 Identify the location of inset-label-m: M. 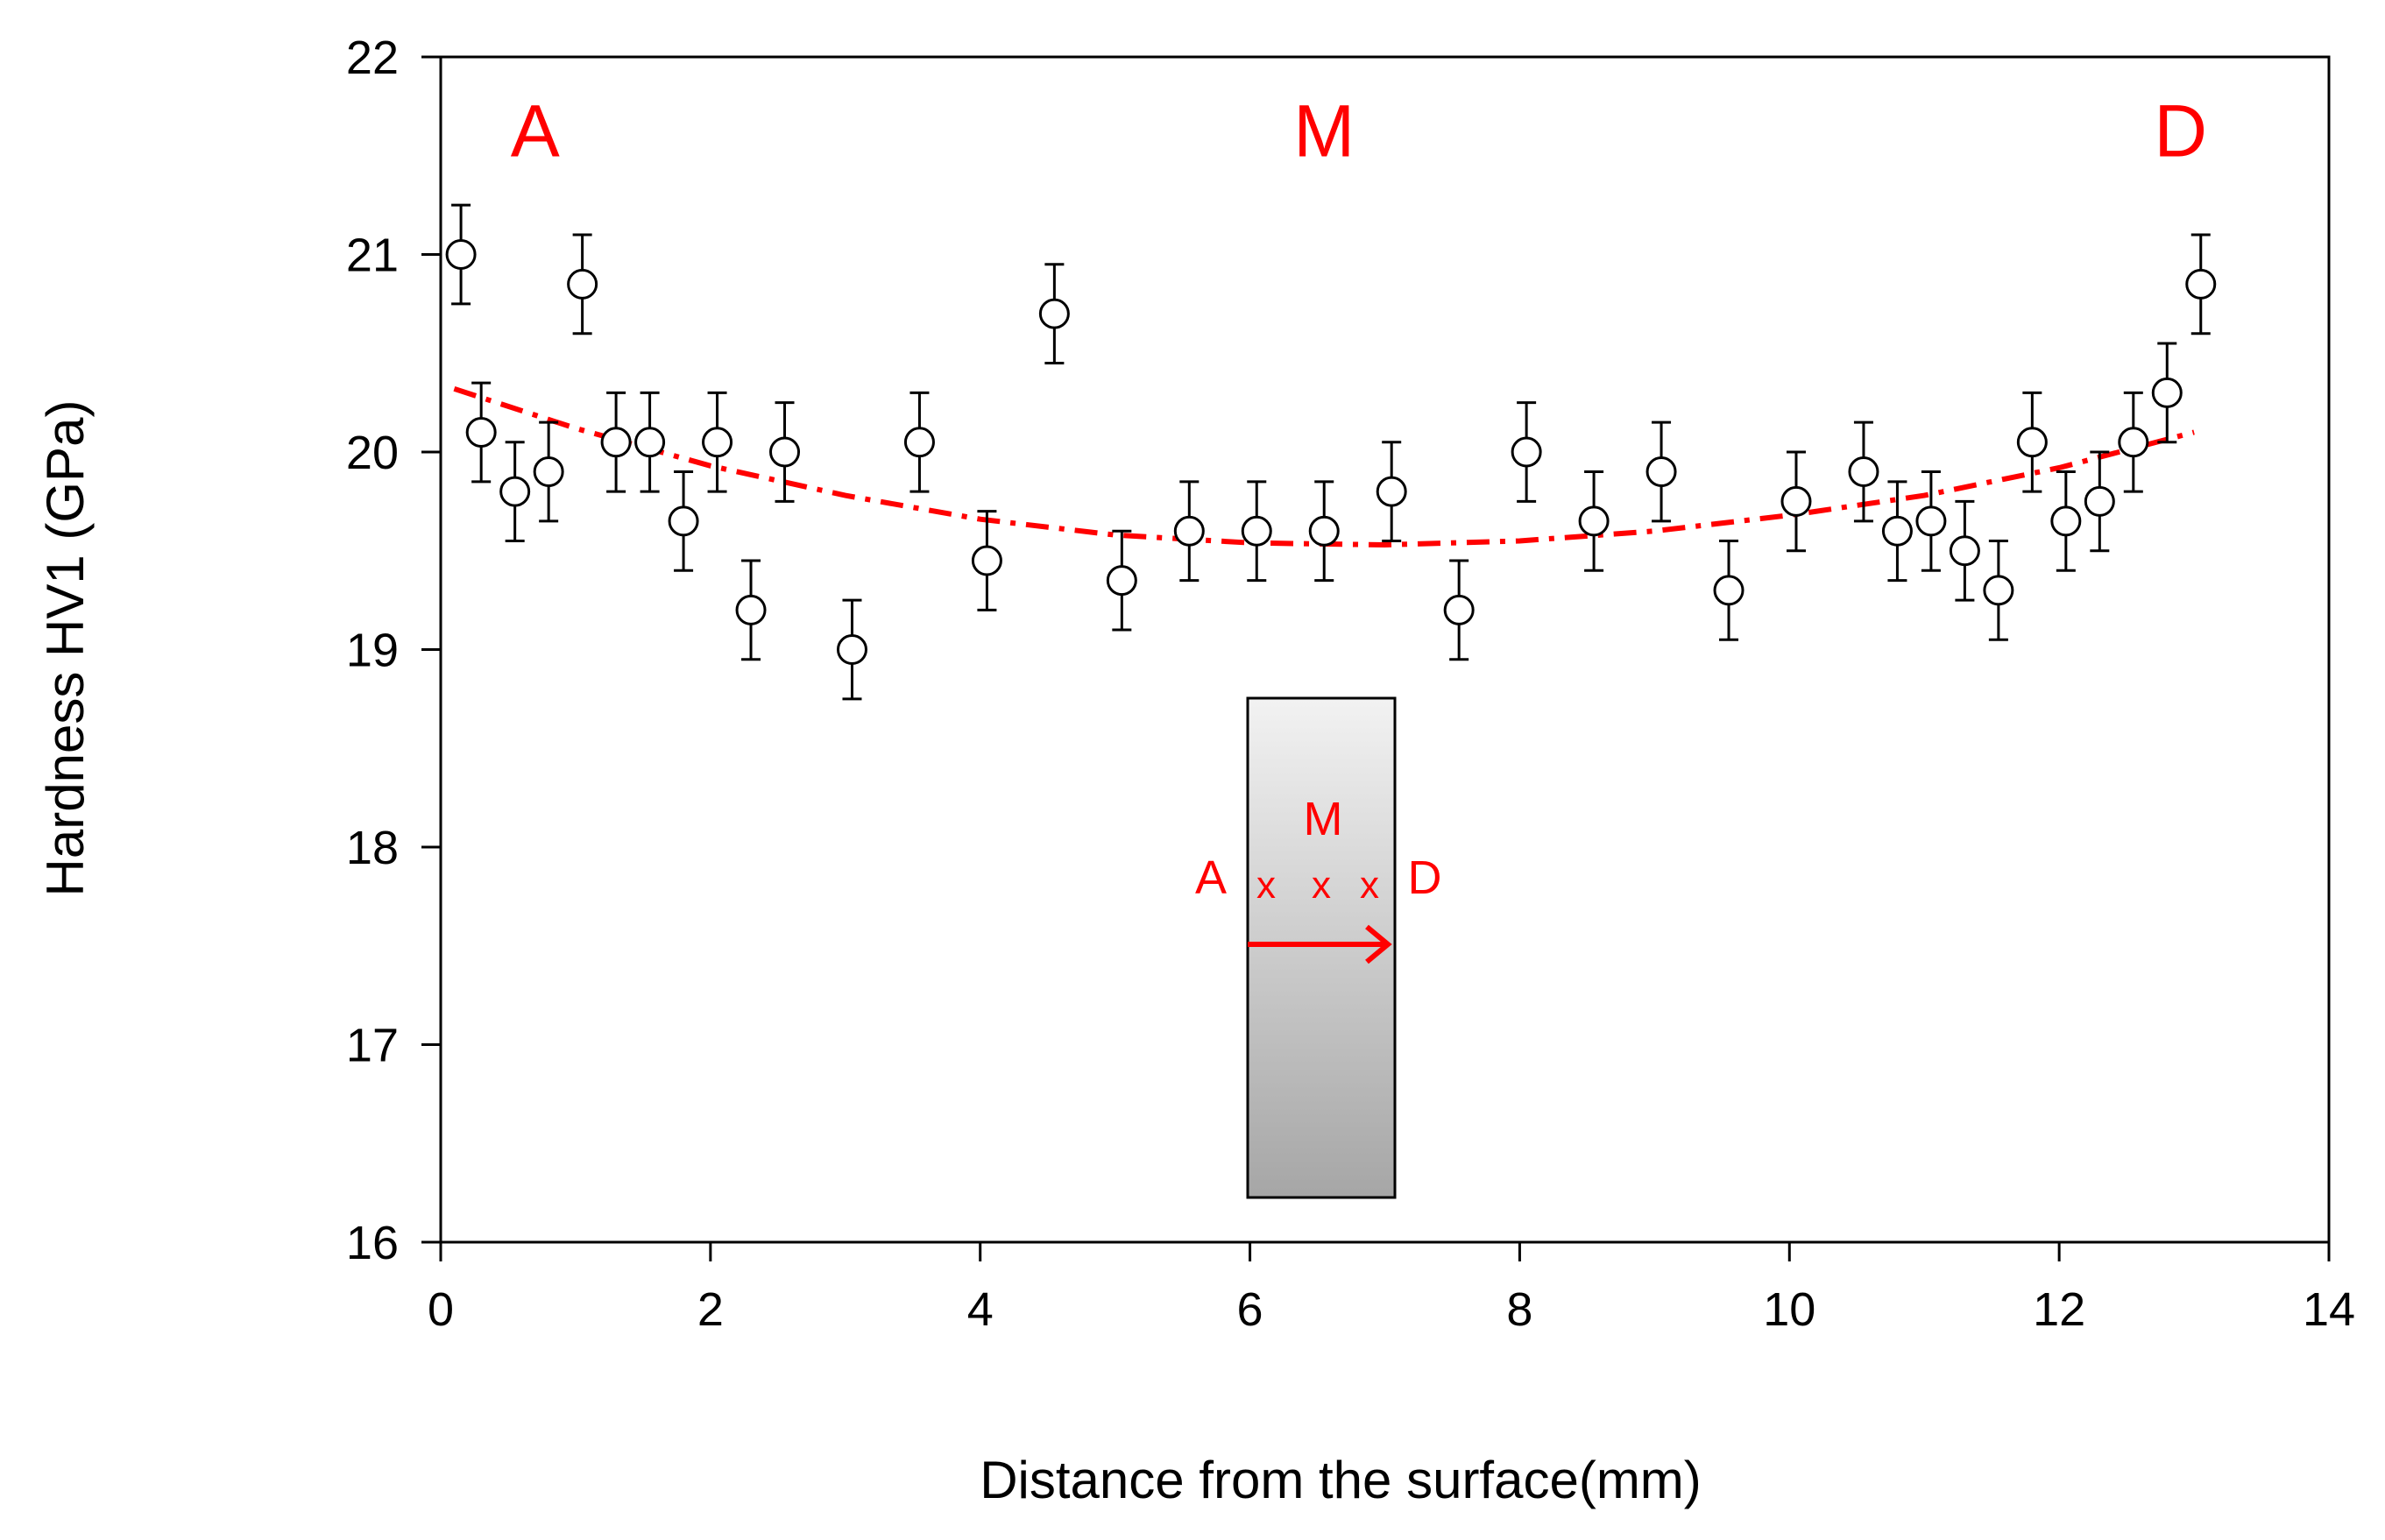
(1323, 819).